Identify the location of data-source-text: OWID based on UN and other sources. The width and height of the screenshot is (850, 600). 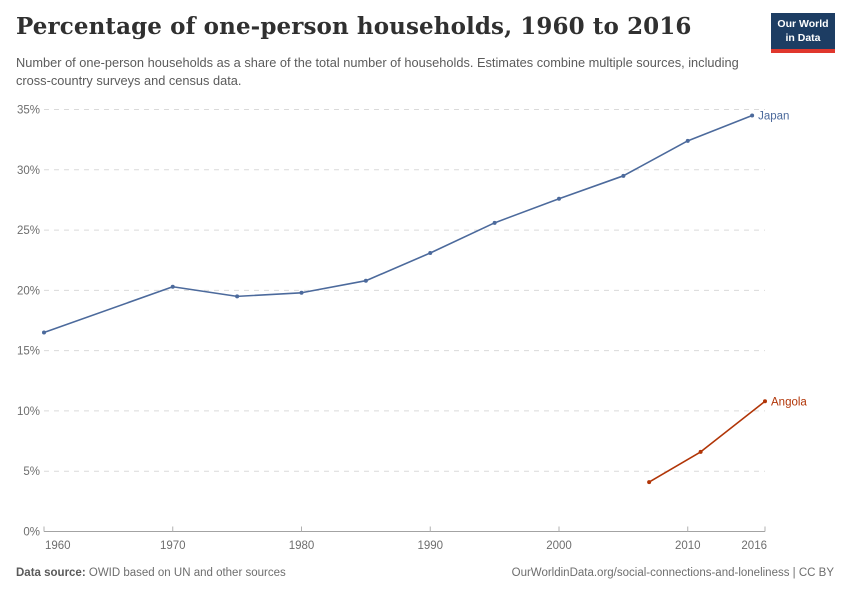
(187, 573).